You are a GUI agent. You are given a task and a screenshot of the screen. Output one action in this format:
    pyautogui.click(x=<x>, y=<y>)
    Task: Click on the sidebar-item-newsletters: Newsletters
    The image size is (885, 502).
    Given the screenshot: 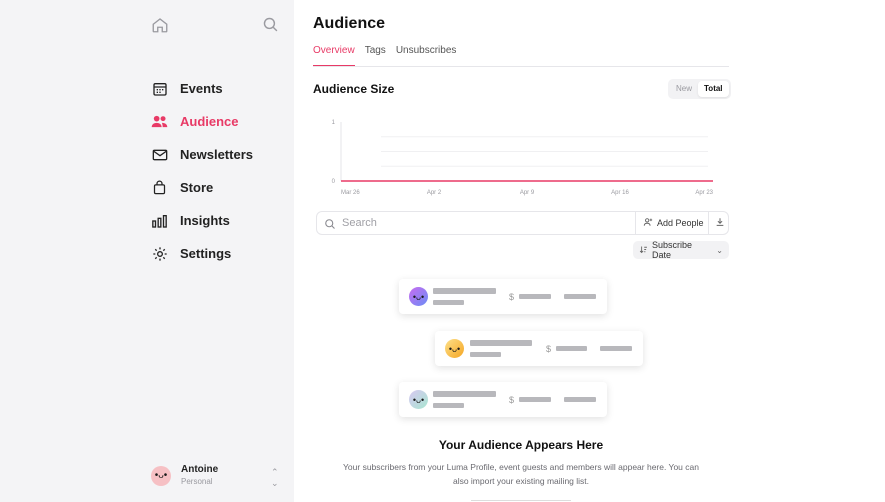 What is the action you would take?
    pyautogui.click(x=202, y=154)
    